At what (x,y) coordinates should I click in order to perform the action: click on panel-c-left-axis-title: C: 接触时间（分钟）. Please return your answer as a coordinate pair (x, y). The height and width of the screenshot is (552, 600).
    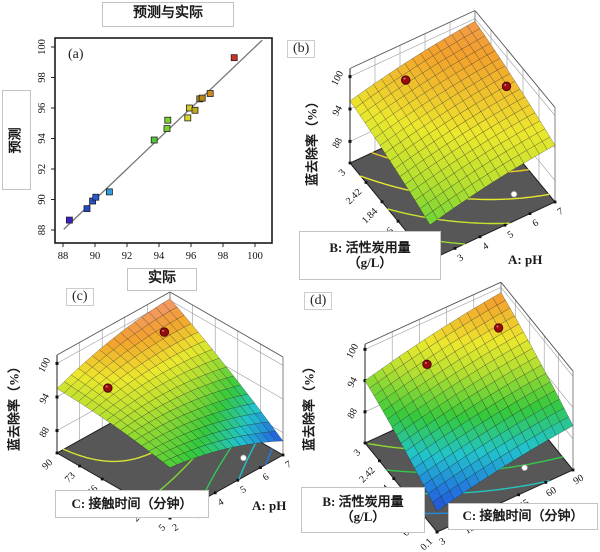
    Looking at the image, I should click on (132, 504).